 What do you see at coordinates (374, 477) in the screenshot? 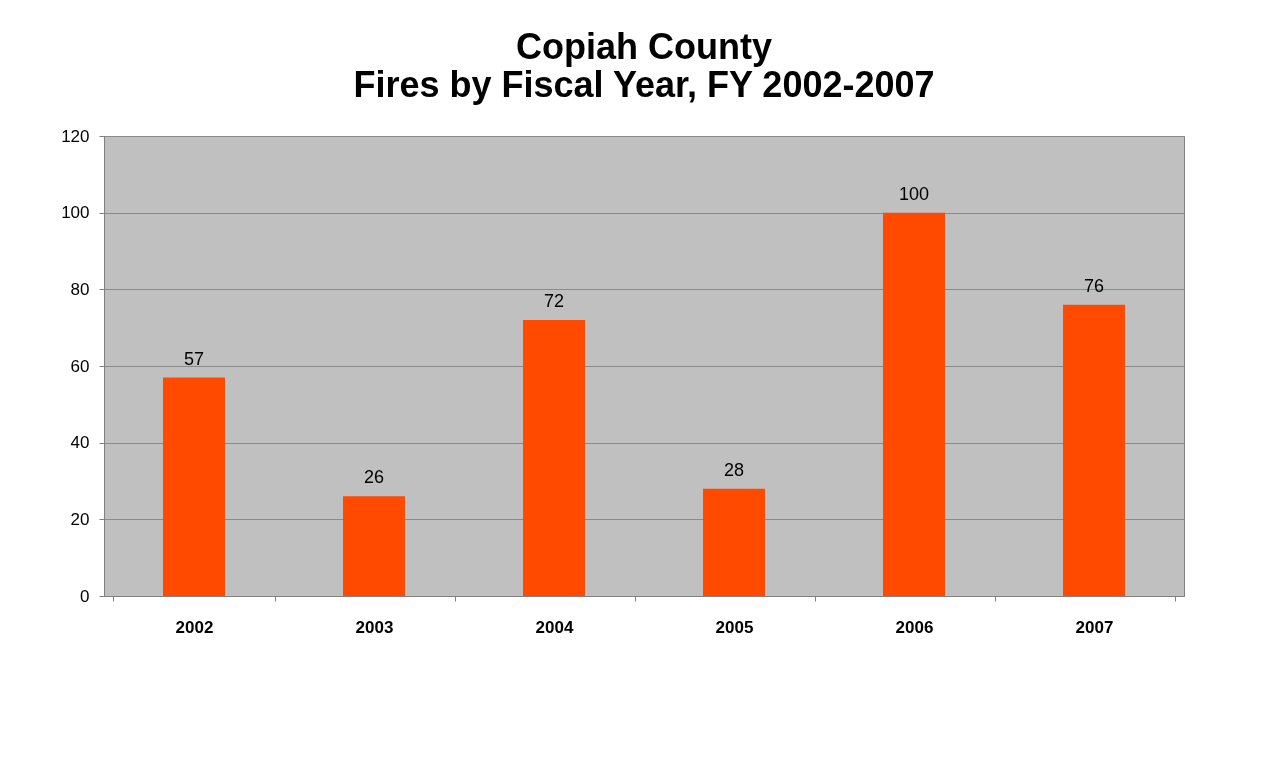
I see `data-label: 26` at bounding box center [374, 477].